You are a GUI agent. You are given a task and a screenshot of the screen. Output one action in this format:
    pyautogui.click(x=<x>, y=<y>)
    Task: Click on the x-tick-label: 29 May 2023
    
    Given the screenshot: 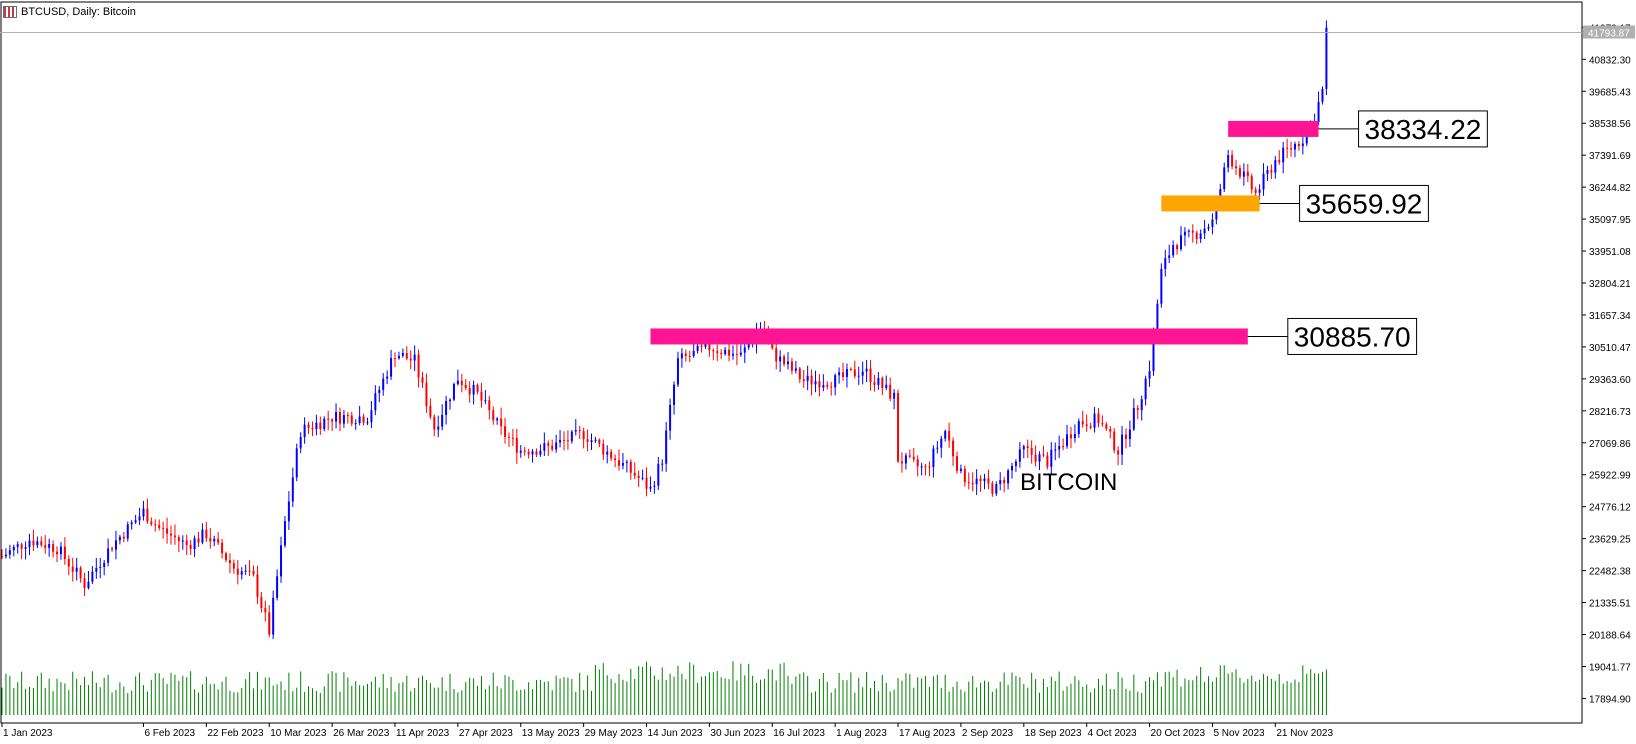 What is the action you would take?
    pyautogui.click(x=614, y=733)
    